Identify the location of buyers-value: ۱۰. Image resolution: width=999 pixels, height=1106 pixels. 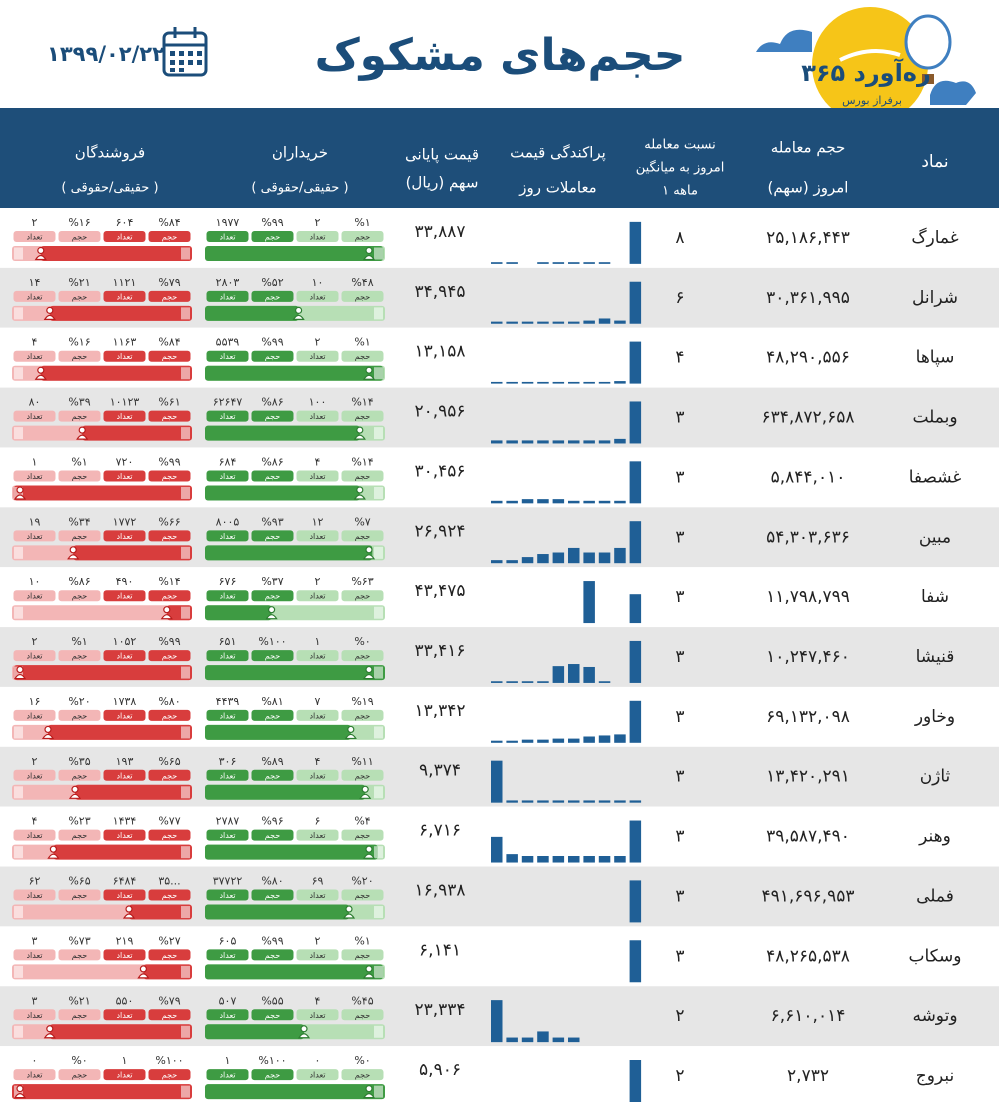
(318, 282).